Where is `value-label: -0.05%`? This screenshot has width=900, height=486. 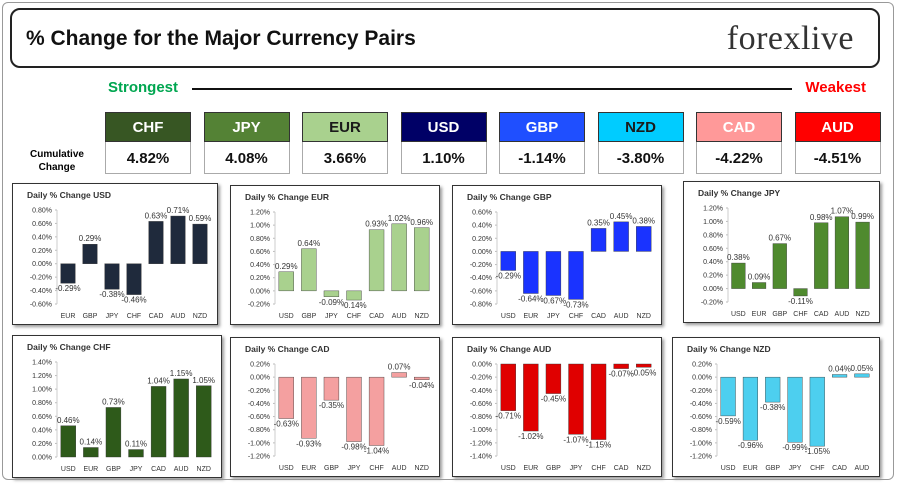 value-label: -0.05% is located at coordinates (643, 372).